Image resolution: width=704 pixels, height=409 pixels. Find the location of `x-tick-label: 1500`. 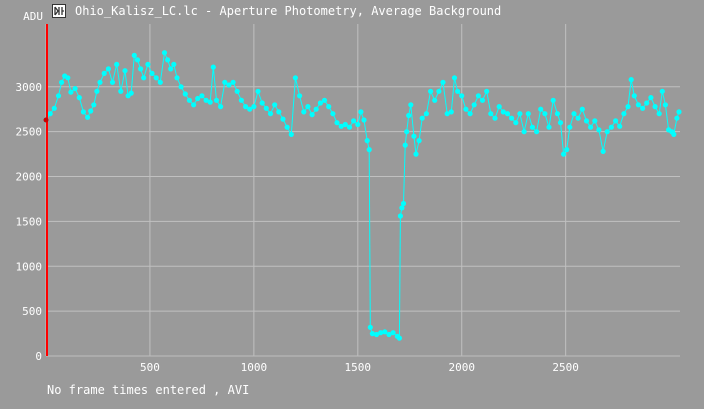

x-tick-label: 1500 is located at coordinates (358, 367).